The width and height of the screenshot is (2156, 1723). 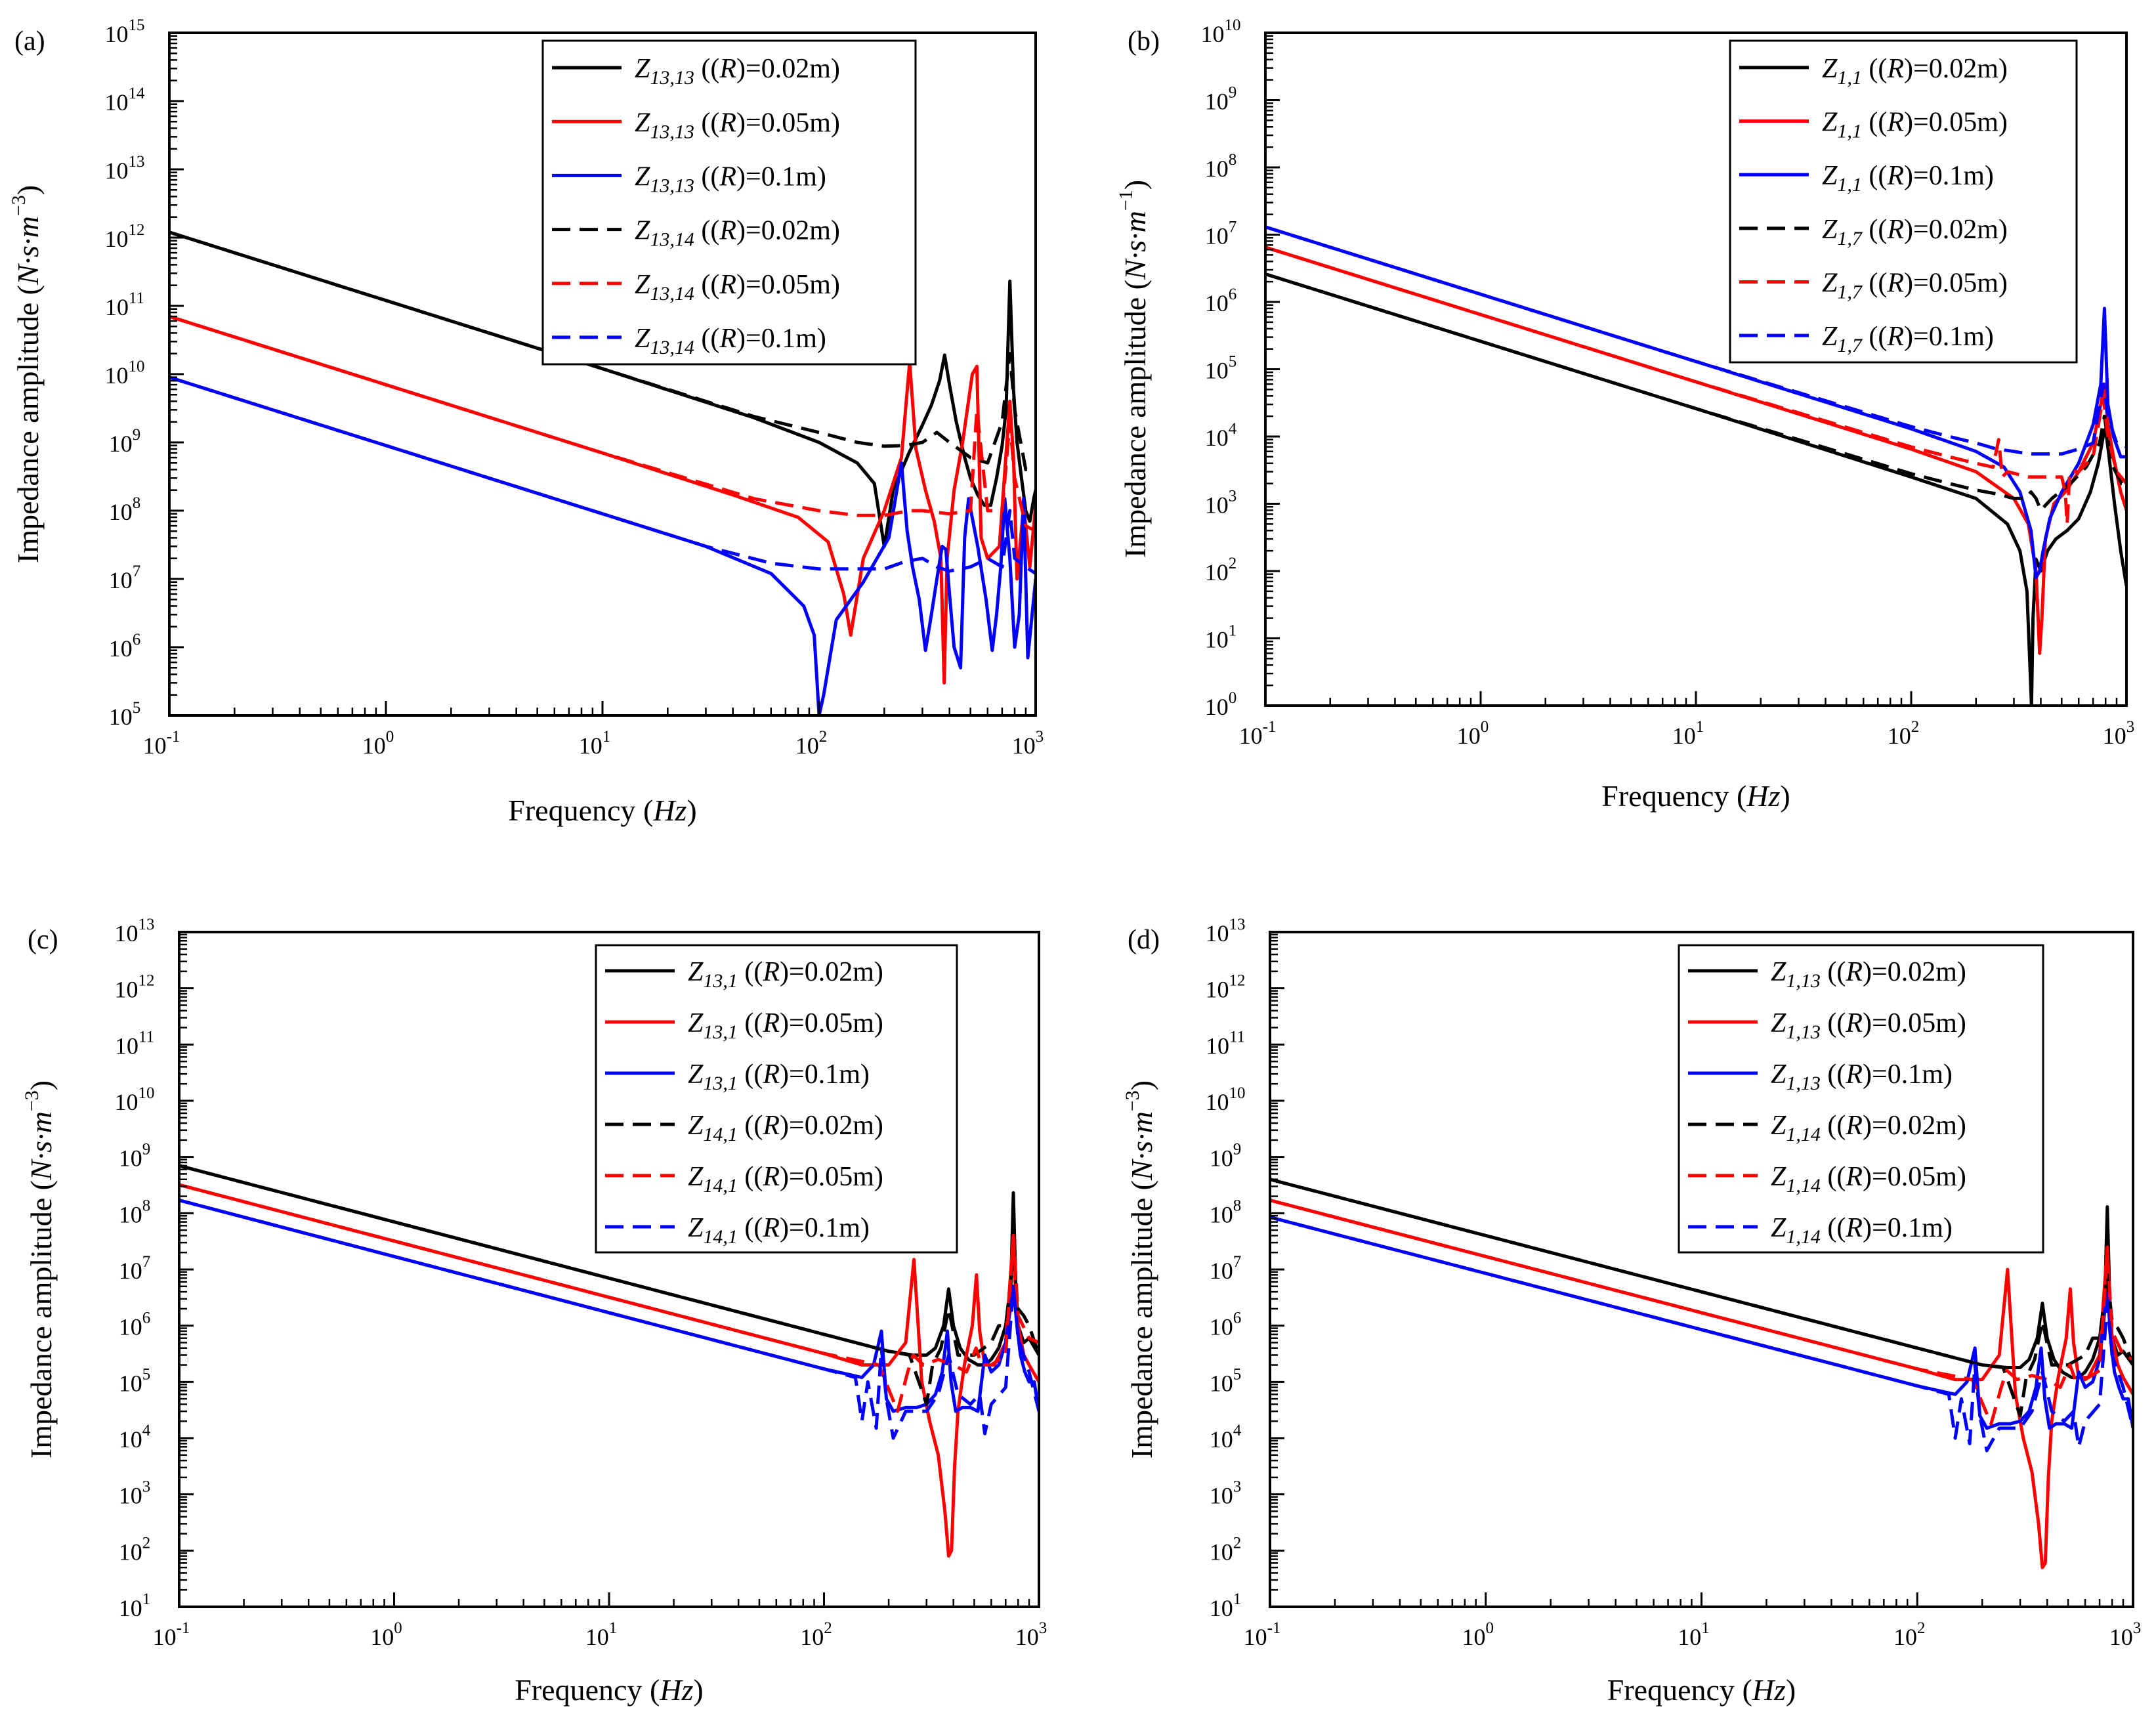 I want to click on series-line-13-14-0.05m, so click(x=603, y=423).